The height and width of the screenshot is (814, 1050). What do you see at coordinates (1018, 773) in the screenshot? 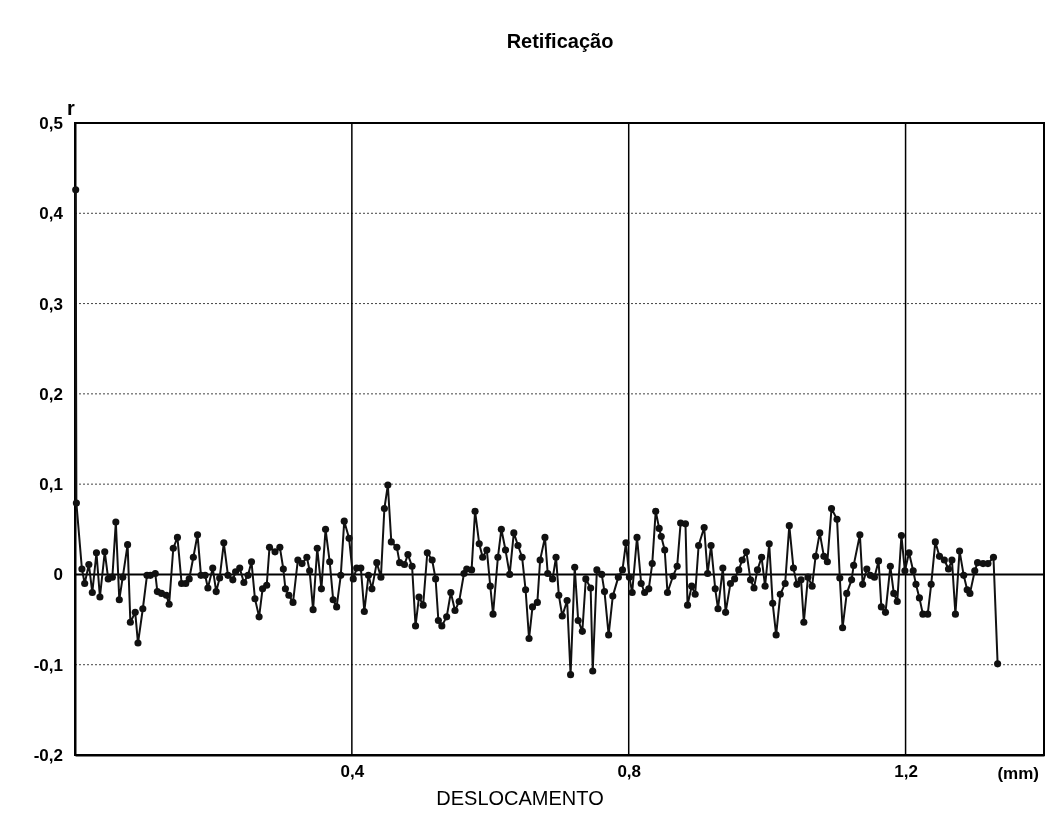
I see `text: (mm)` at bounding box center [1018, 773].